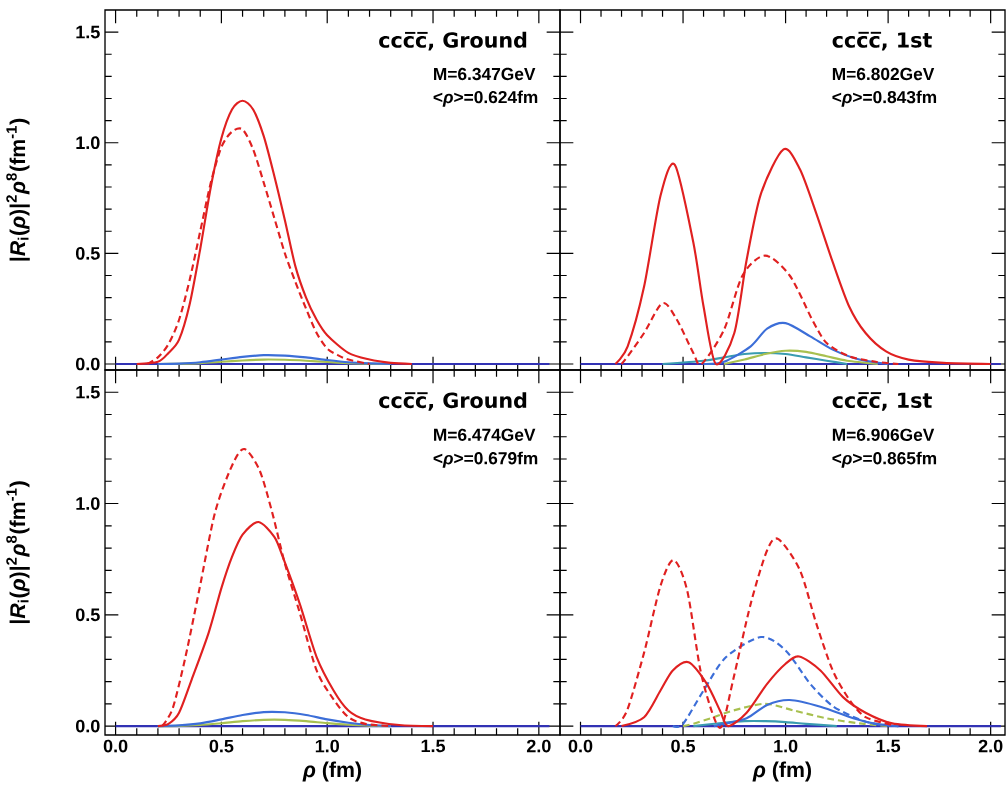 The width and height of the screenshot is (1007, 805). What do you see at coordinates (485, 459) in the screenshot?
I see `annotation: <ρ>=0.679fm` at bounding box center [485, 459].